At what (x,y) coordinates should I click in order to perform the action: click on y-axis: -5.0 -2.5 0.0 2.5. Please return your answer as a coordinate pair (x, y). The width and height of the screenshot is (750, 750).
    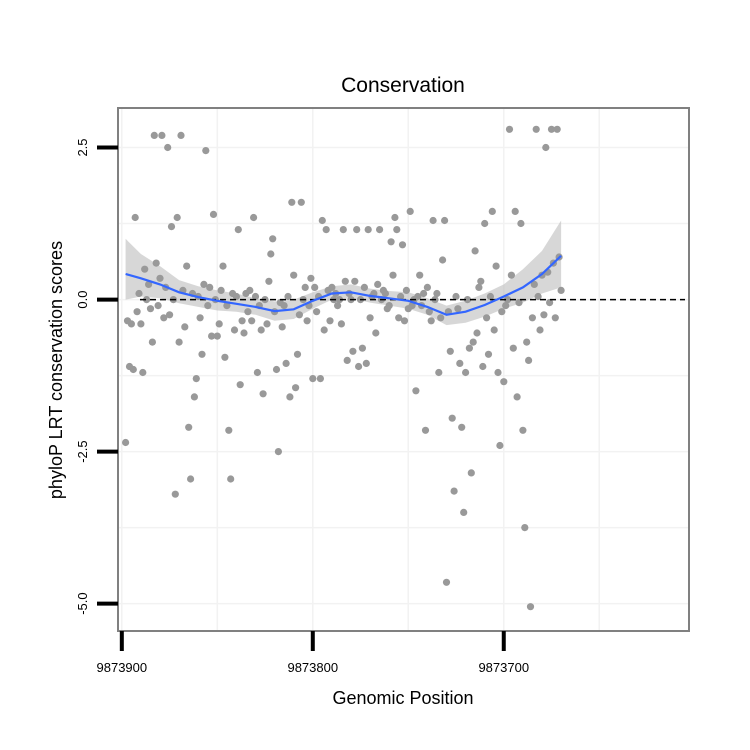
    Looking at the image, I should click on (96, 376).